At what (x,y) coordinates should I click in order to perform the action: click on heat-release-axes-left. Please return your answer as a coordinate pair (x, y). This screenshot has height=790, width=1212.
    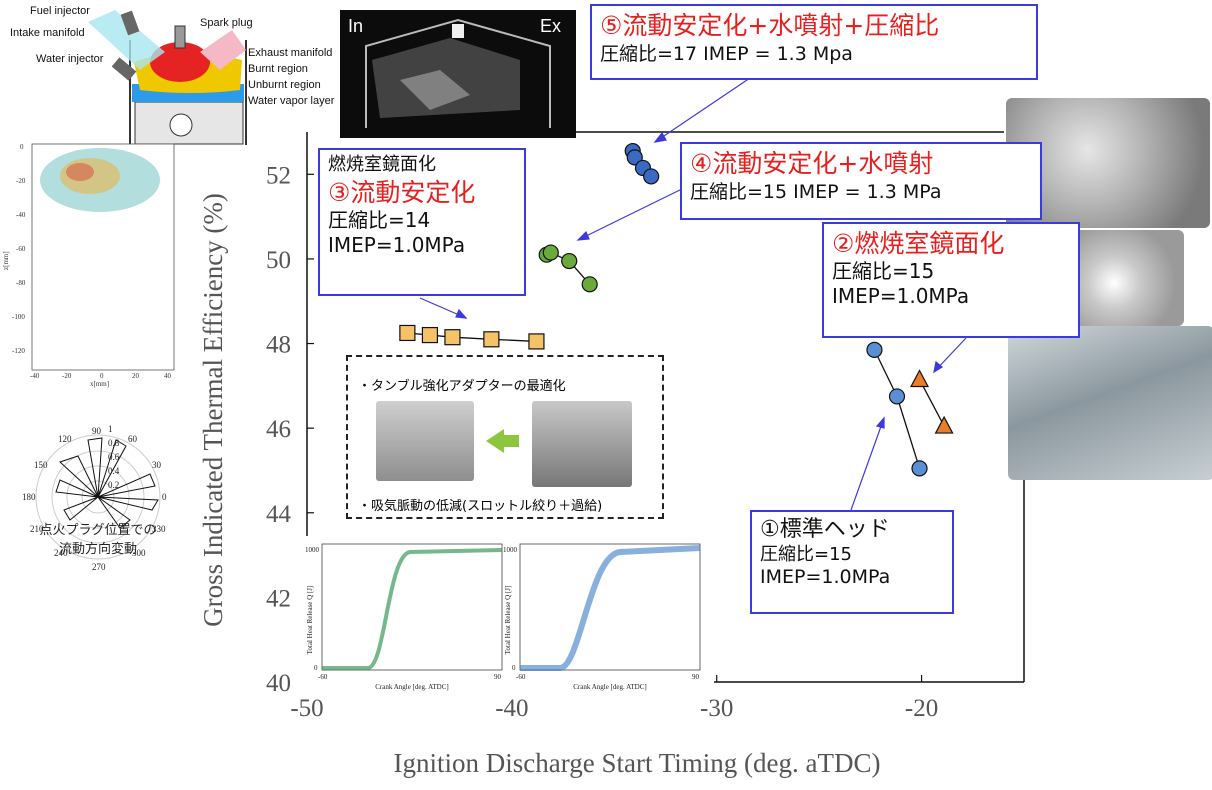
    Looking at the image, I should click on (412, 607).